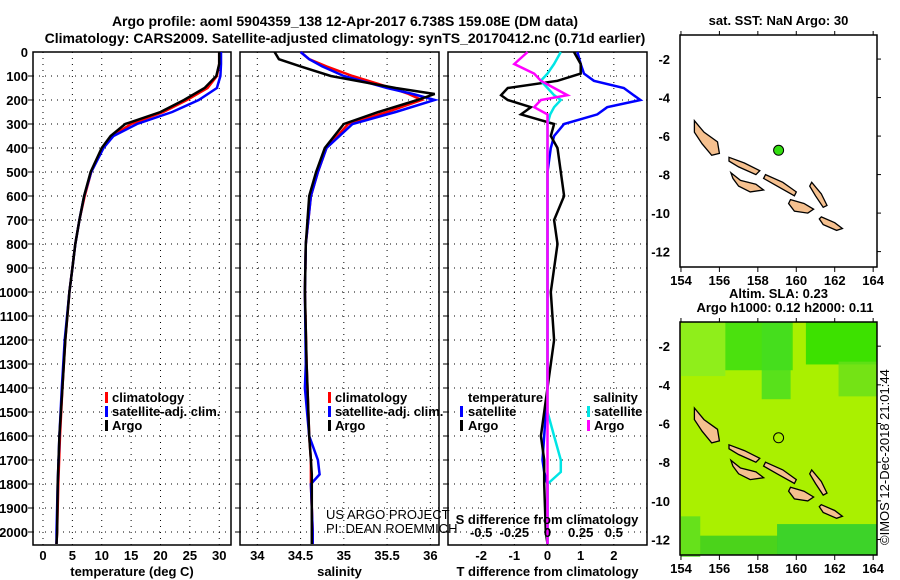 This screenshot has height=580, width=900. What do you see at coordinates (388, 514) in the screenshot?
I see `credit-text: US ARGO PROJECT` at bounding box center [388, 514].